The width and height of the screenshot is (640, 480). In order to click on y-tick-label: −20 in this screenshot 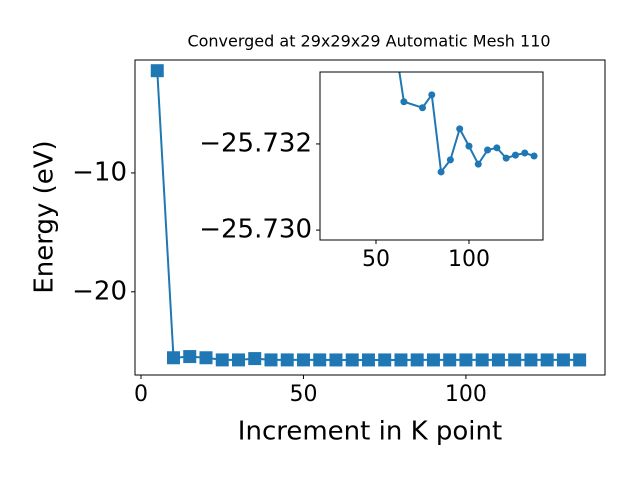, I will do `click(99, 291)`.